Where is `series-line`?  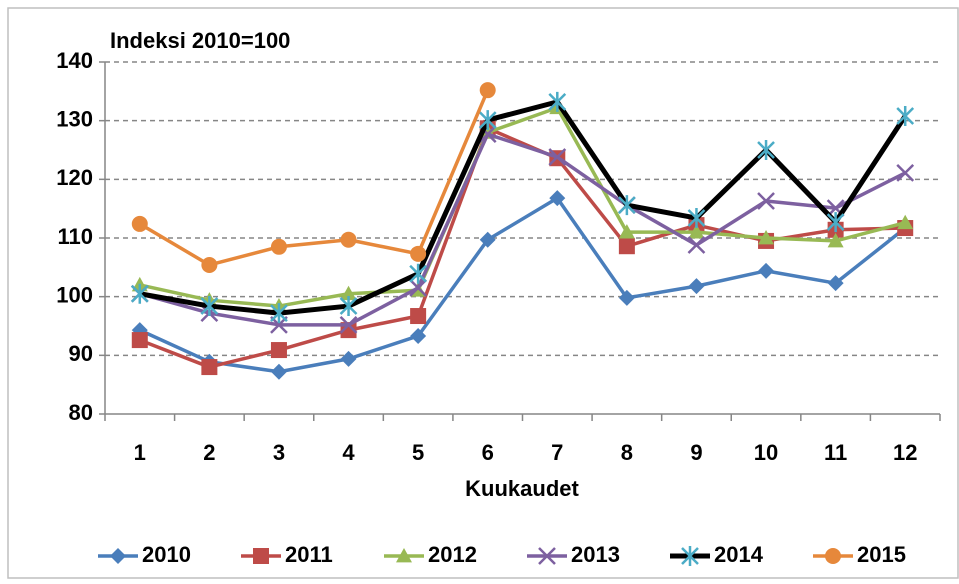 series-line is located at coordinates (314, 178).